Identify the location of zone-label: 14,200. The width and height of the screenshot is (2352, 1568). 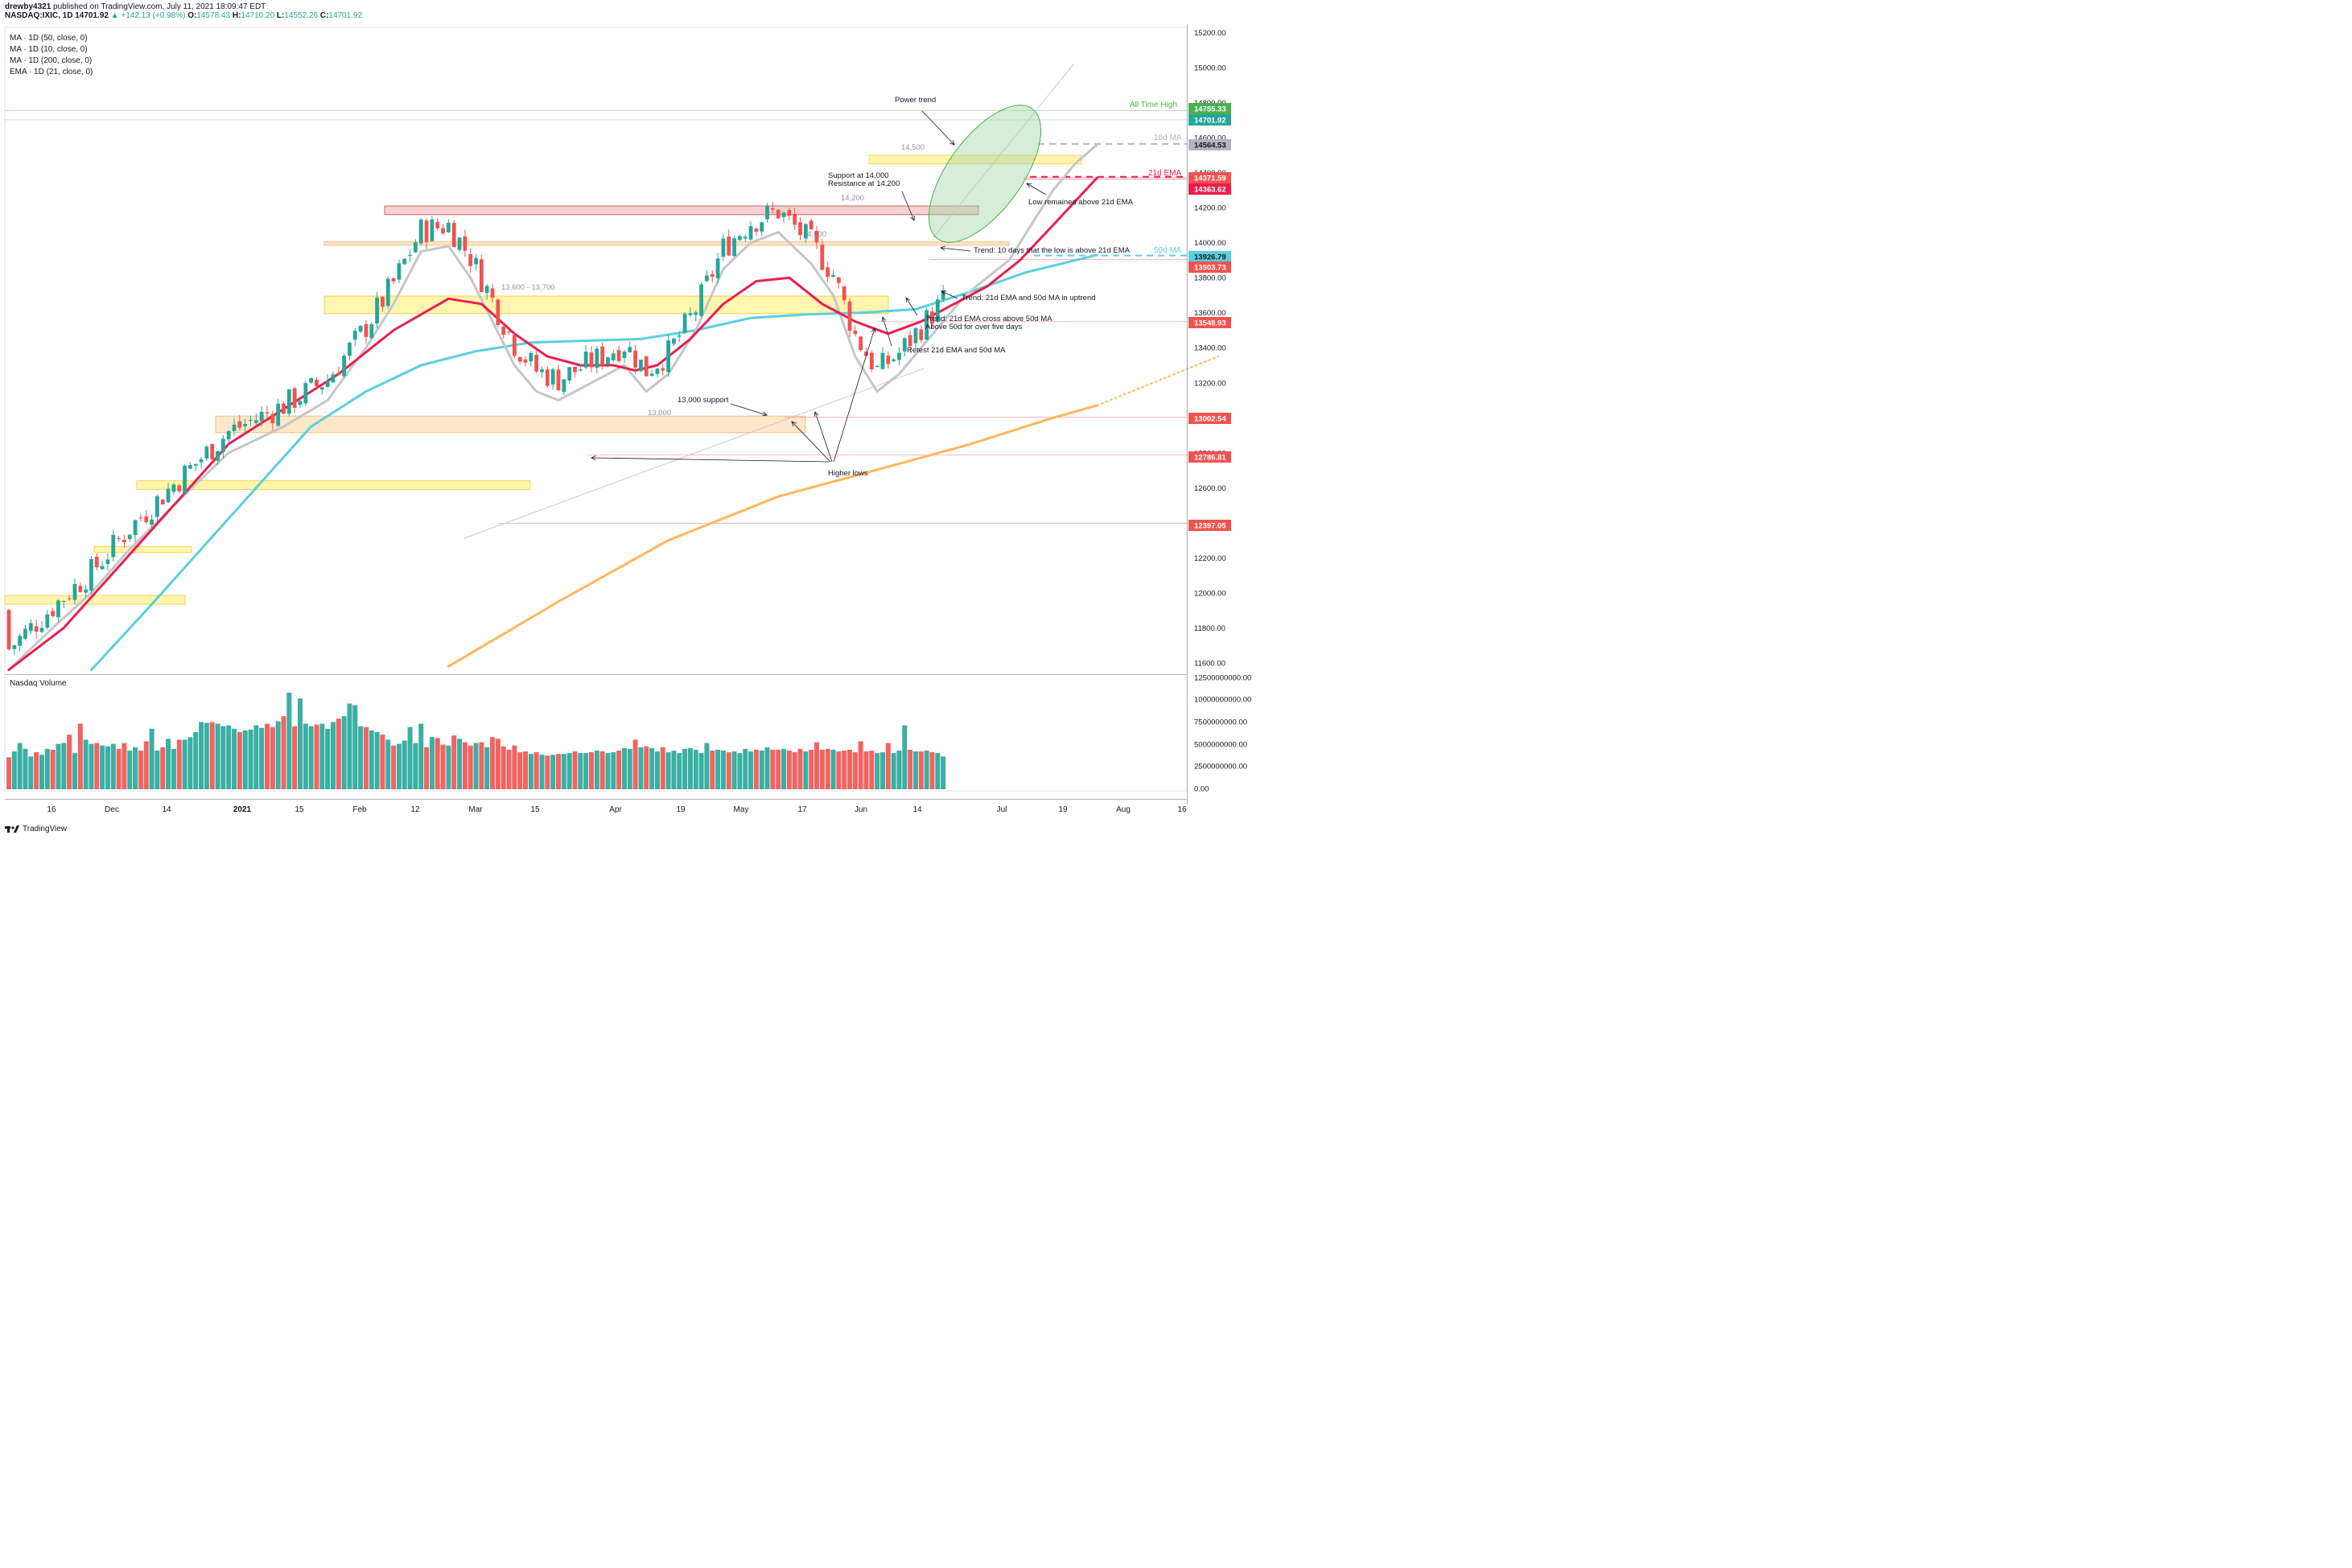
(852, 198).